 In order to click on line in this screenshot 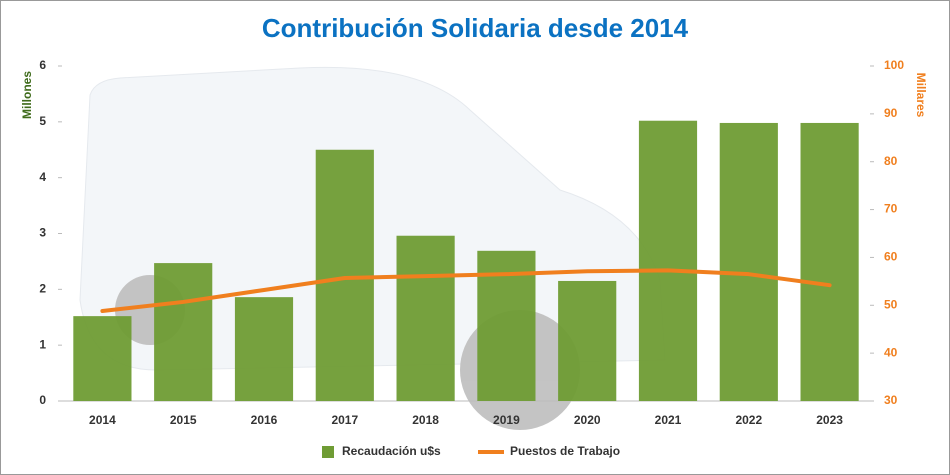, I will do `click(466, 291)`.